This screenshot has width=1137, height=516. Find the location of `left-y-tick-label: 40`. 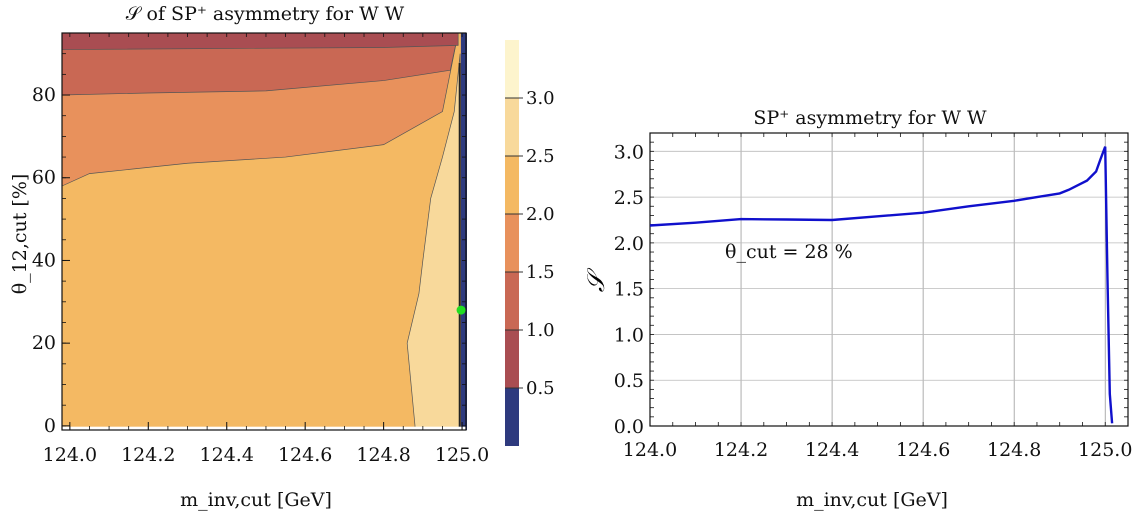

left-y-tick-label: 40 is located at coordinates (44, 260).